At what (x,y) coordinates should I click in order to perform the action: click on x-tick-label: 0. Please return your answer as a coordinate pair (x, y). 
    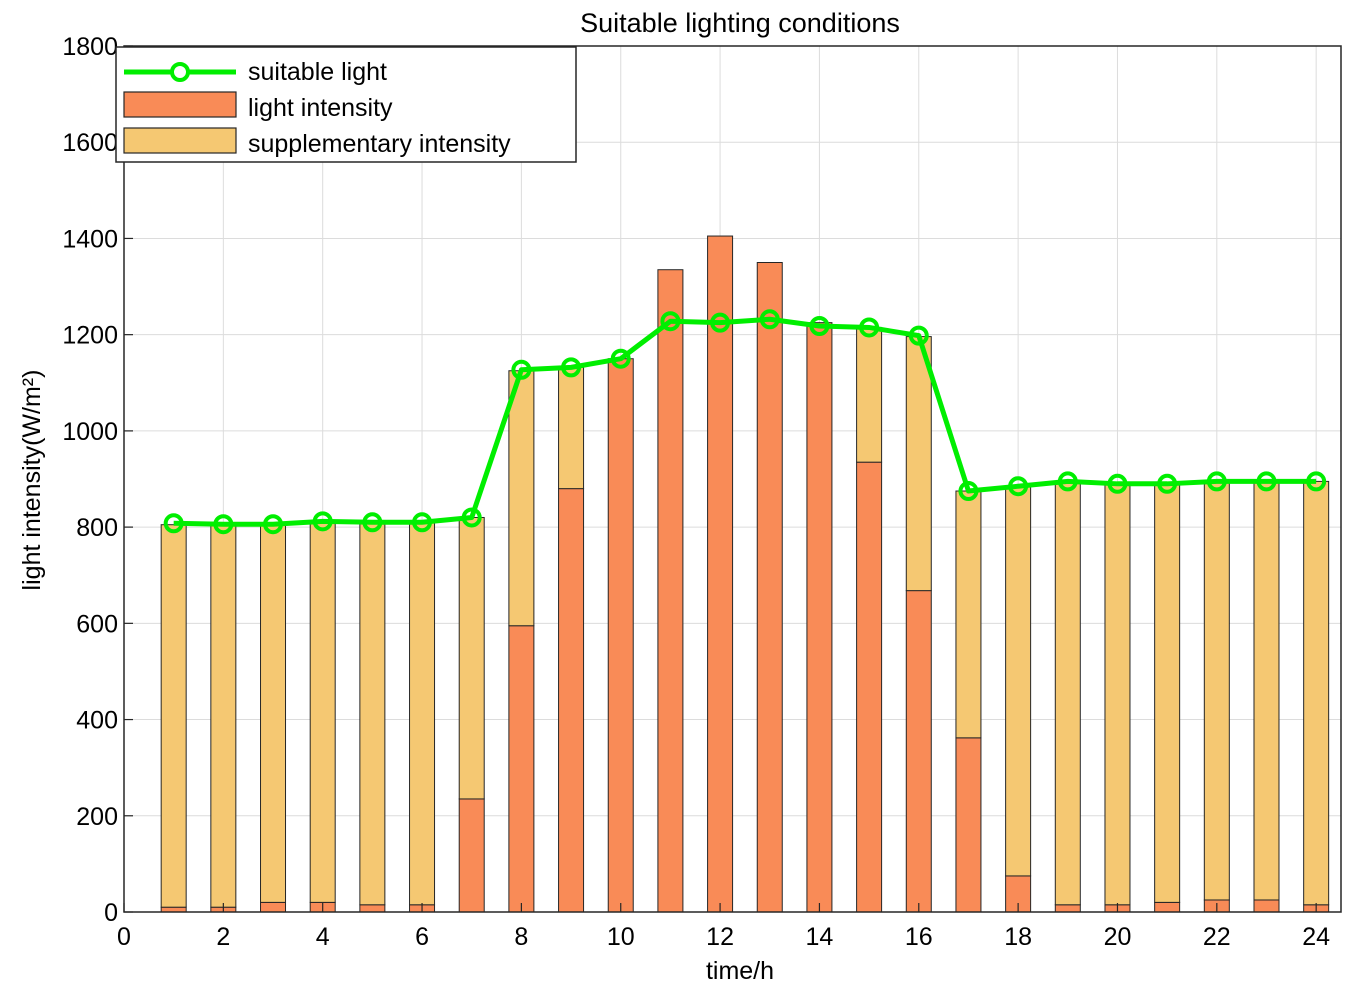
    Looking at the image, I should click on (124, 937).